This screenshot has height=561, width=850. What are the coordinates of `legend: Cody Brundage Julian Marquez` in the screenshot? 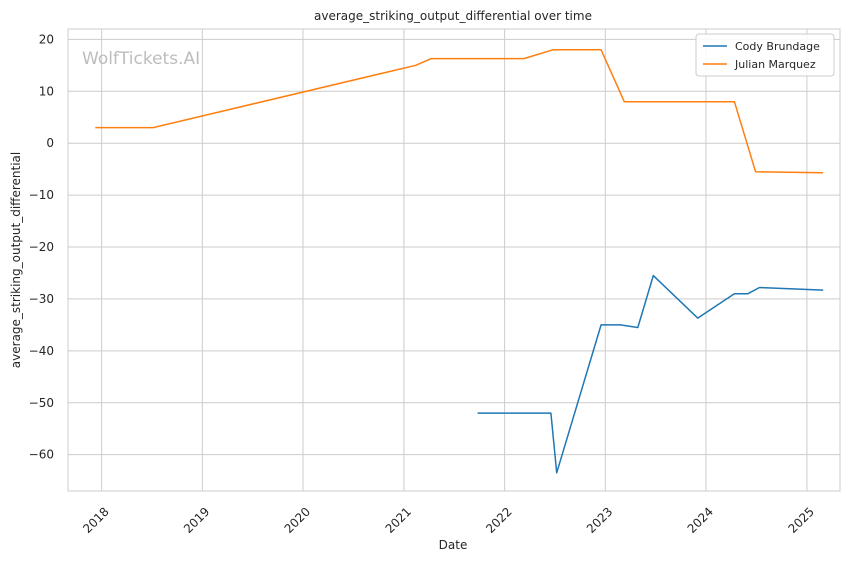 It's located at (765, 55).